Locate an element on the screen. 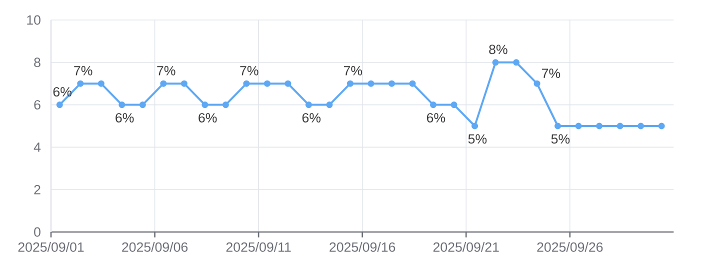 This screenshot has width=703, height=276. x-tick-label: 2025/09/01 is located at coordinates (51, 247).